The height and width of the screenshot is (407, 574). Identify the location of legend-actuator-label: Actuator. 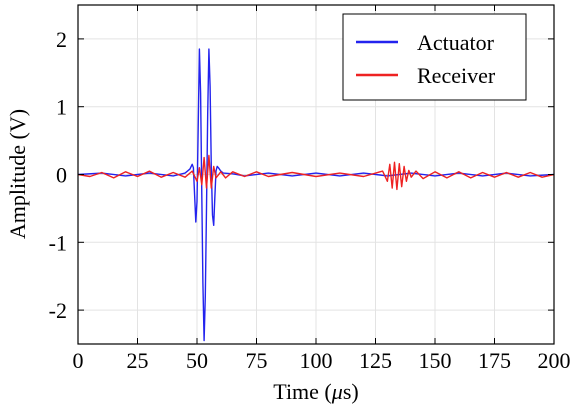
(456, 42).